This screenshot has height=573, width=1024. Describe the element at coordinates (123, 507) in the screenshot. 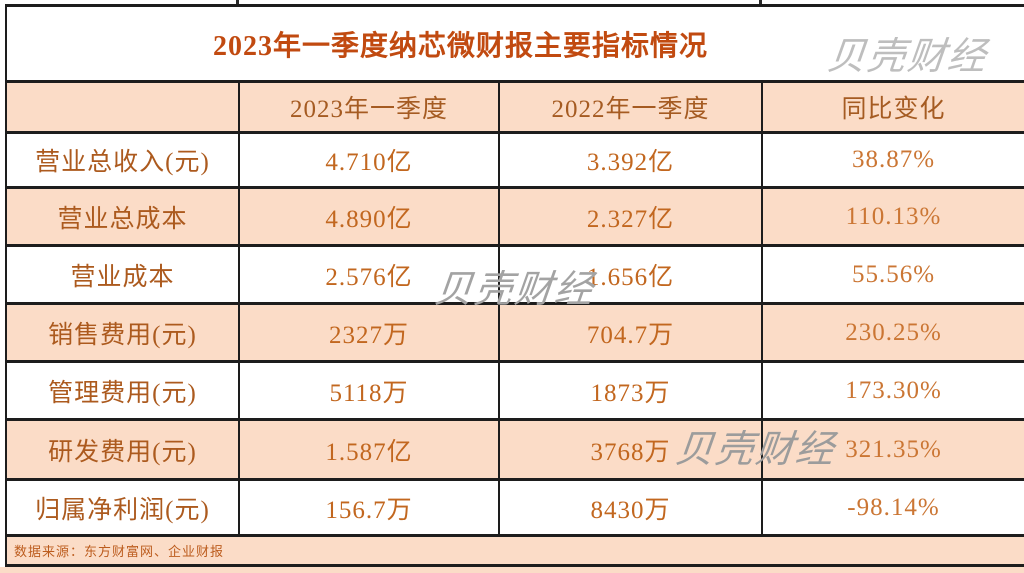

I see `row-label: 归属净利润(元)` at that location.